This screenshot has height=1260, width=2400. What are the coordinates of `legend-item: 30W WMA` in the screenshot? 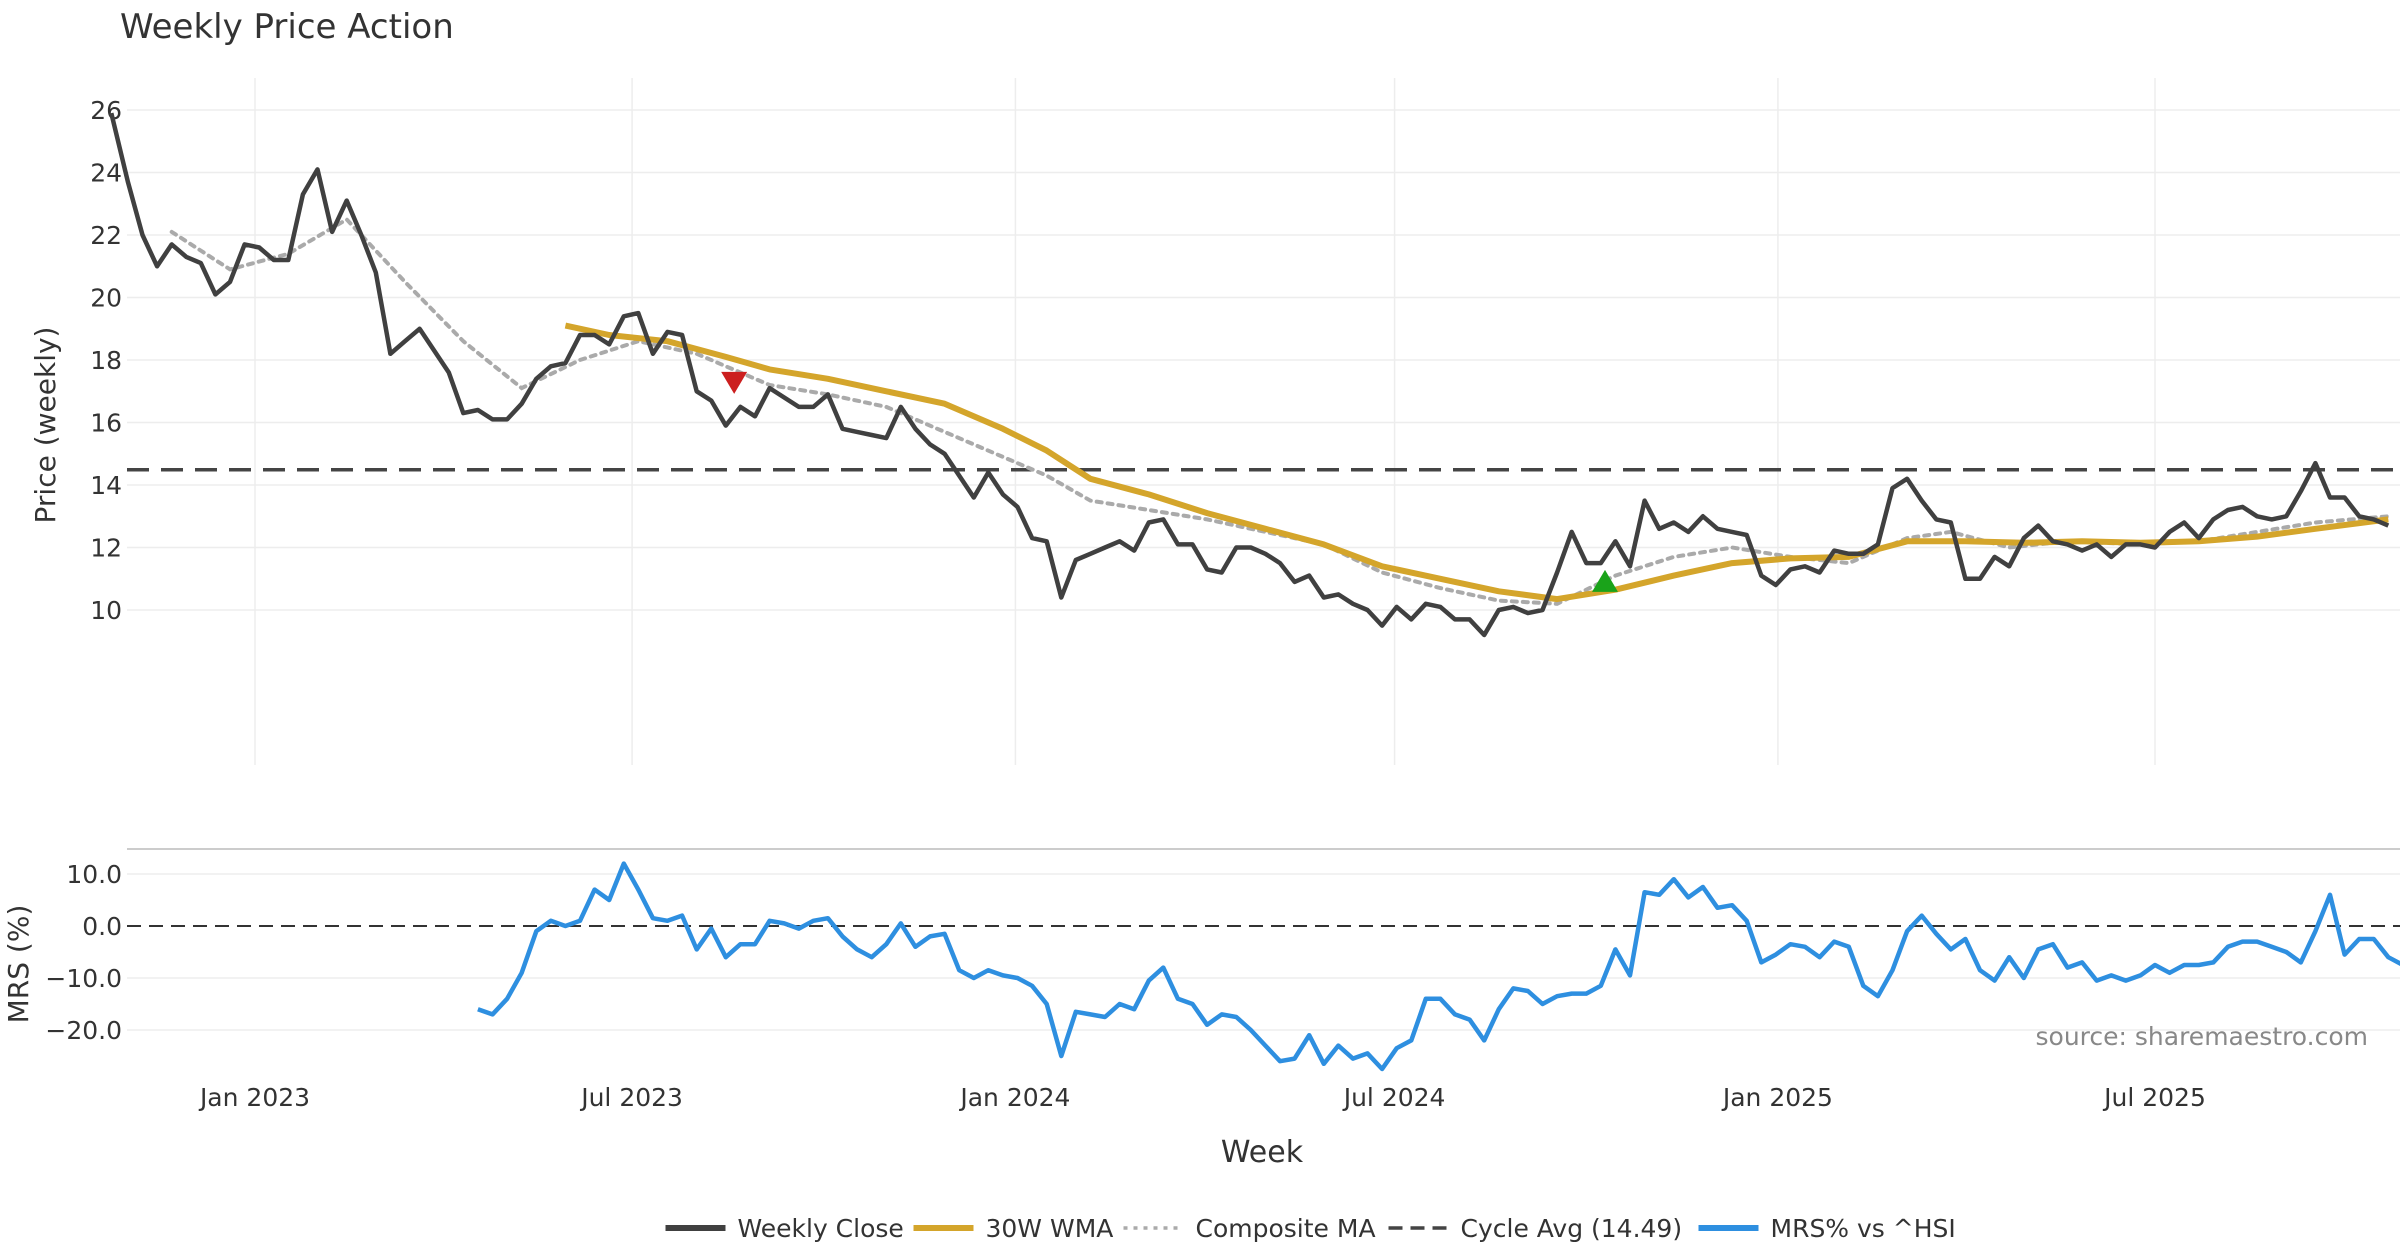 It's located at (1013, 1228).